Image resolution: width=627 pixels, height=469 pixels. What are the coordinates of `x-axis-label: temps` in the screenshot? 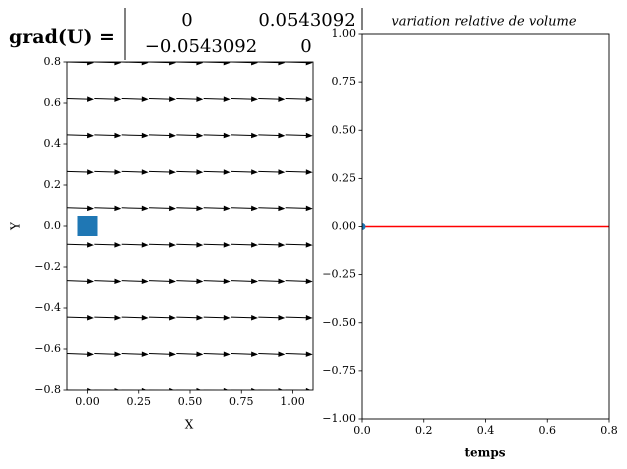 It's located at (484, 453).